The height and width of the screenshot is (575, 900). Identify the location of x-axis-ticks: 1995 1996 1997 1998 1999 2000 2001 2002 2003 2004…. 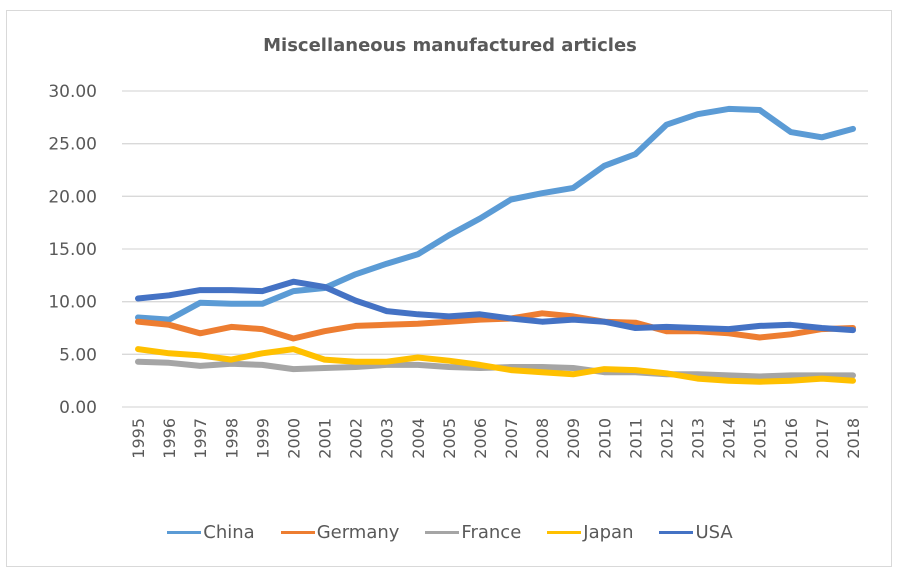
(496, 438).